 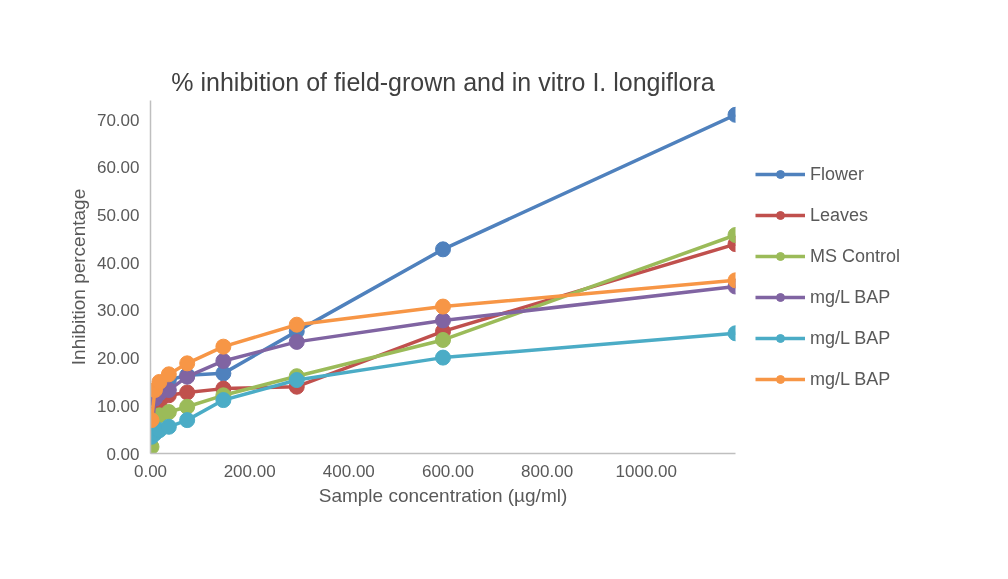 I want to click on y-tick-label: 20.00, so click(x=118, y=359).